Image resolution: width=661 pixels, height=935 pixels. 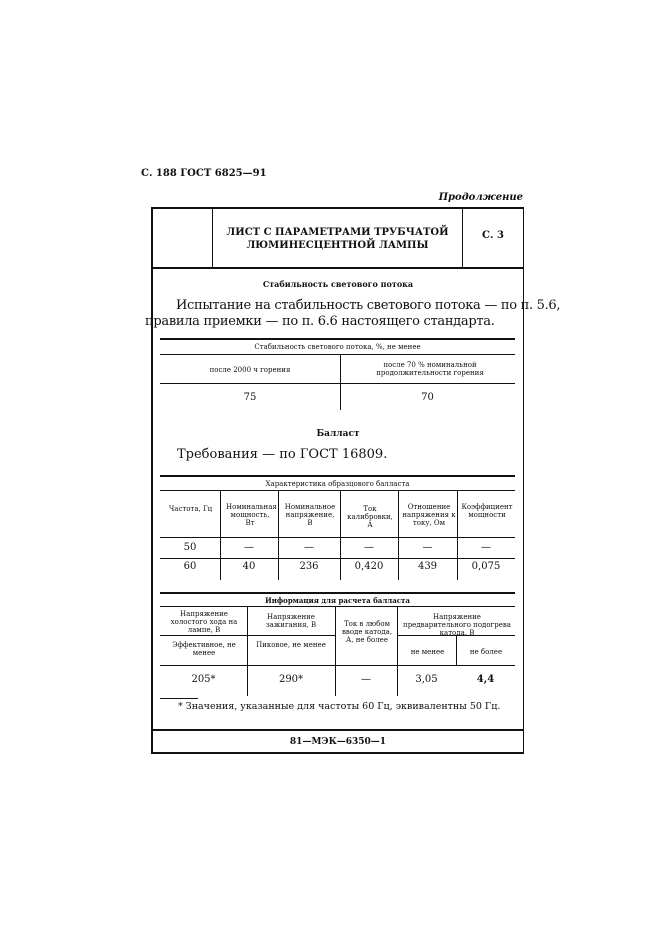 I want to click on table-cell: 60, so click(x=190, y=566).